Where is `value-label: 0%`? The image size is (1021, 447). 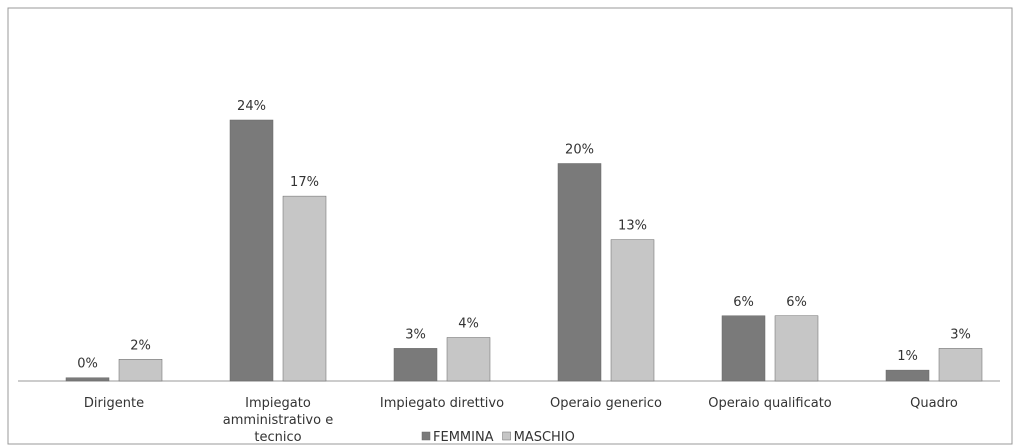
value-label: 0% is located at coordinates (87, 364).